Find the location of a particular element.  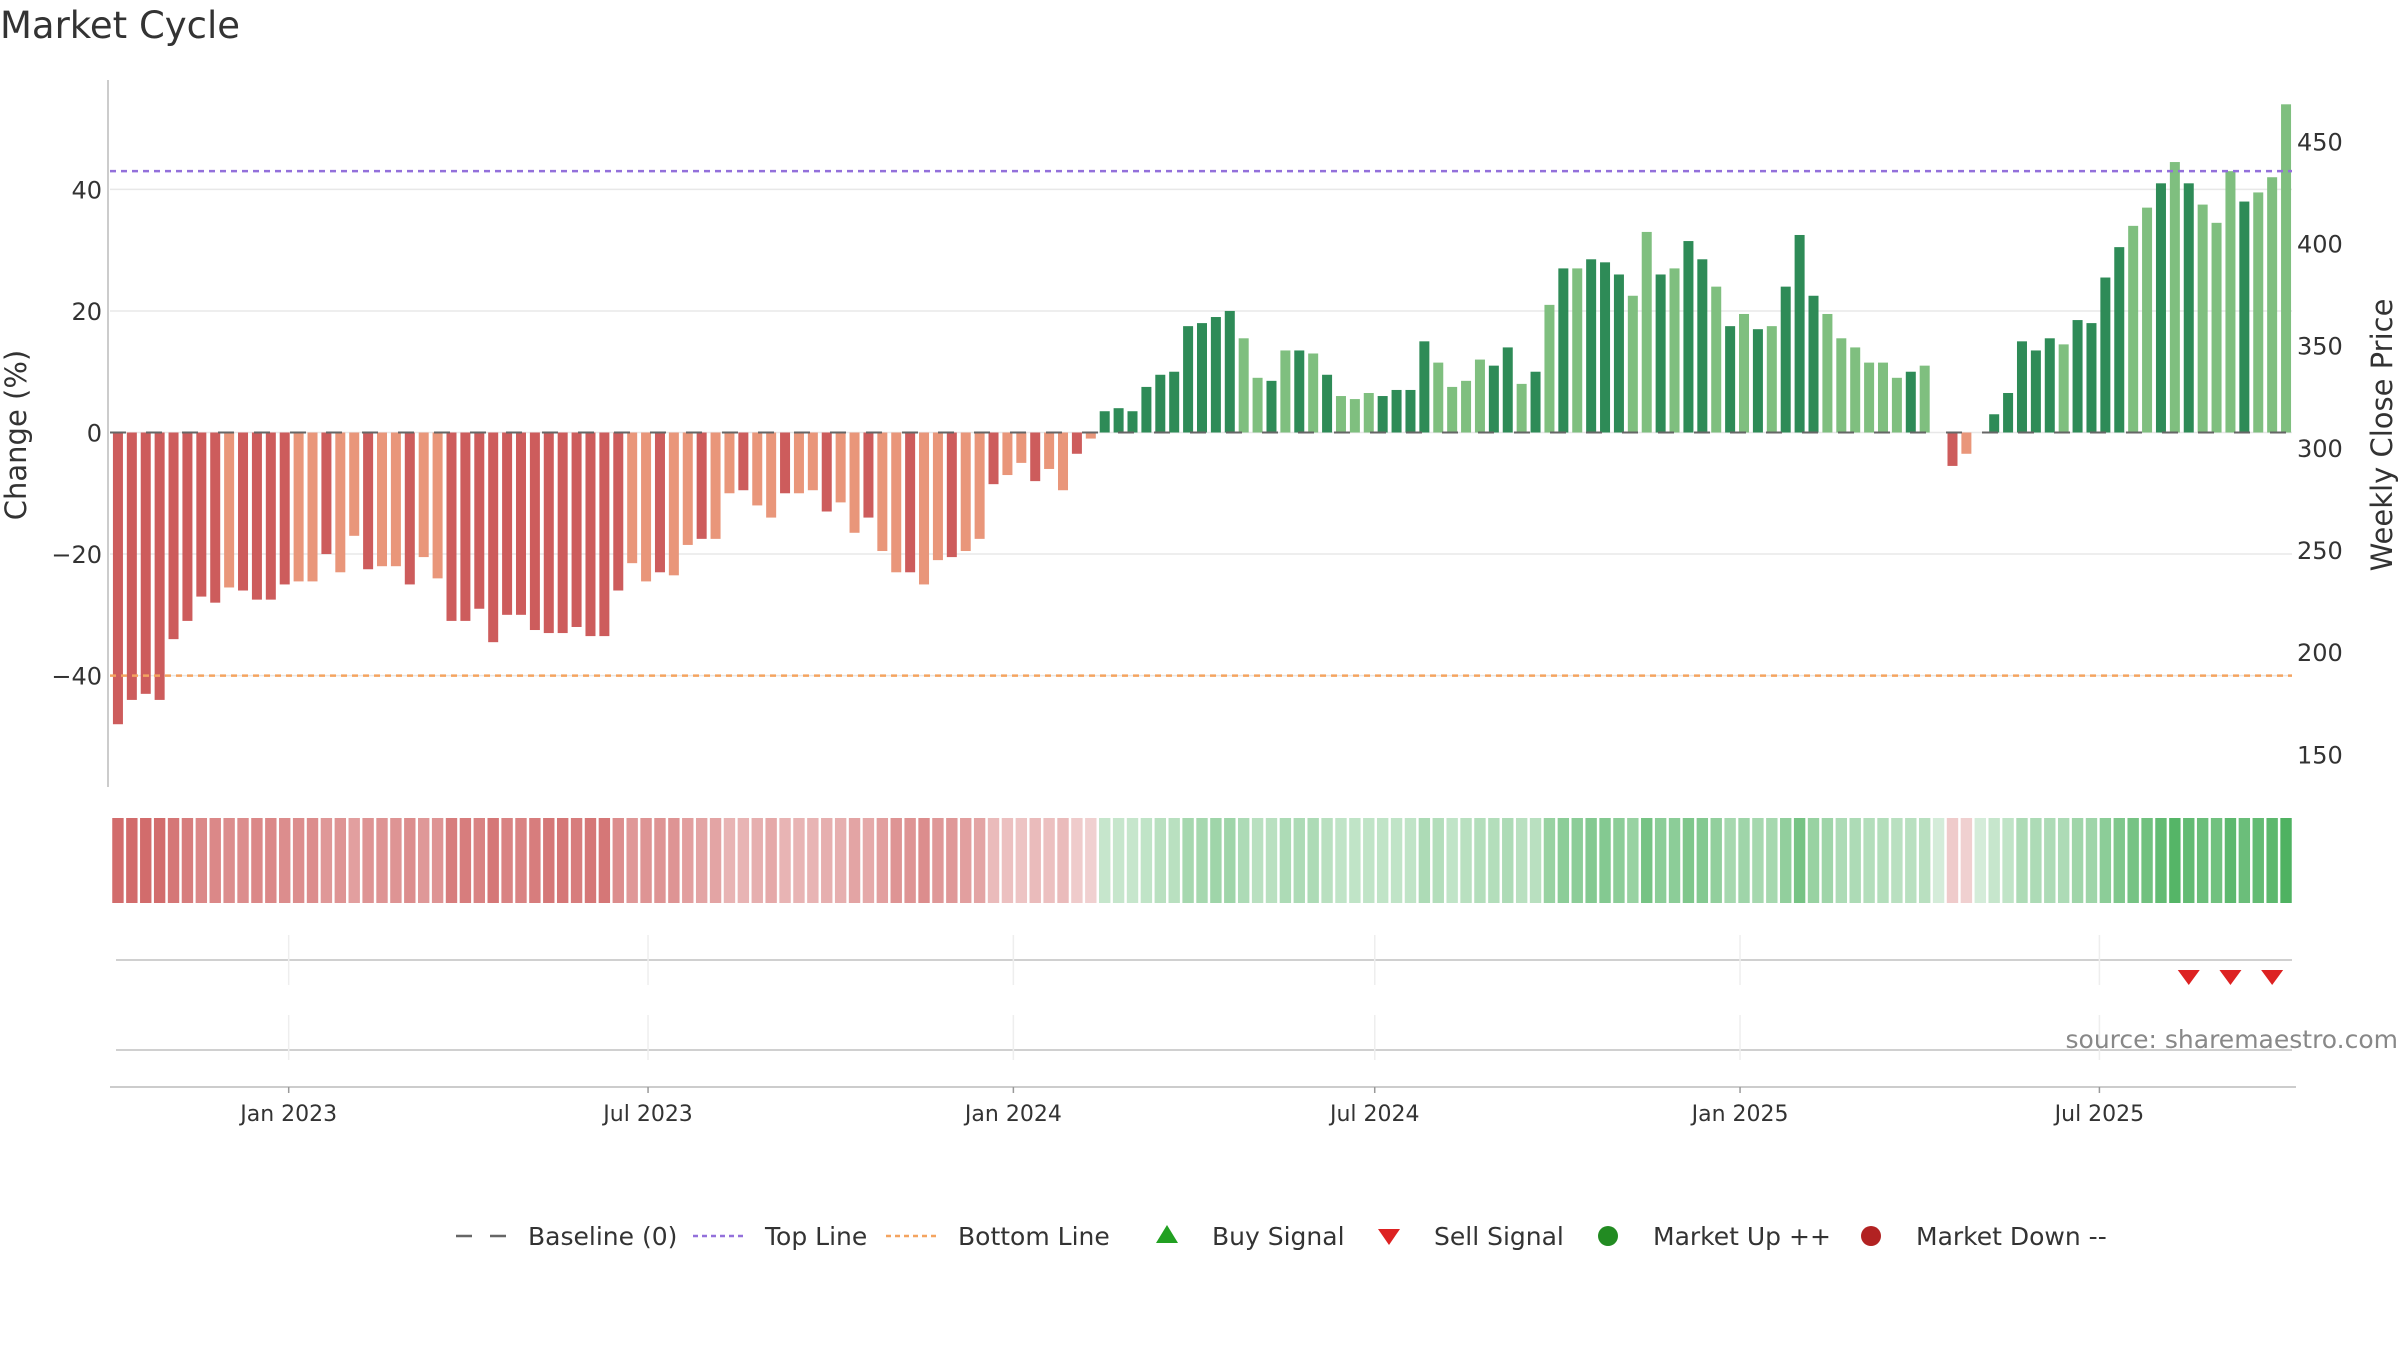

y-tick-label-right: 400 is located at coordinates (2320, 244).